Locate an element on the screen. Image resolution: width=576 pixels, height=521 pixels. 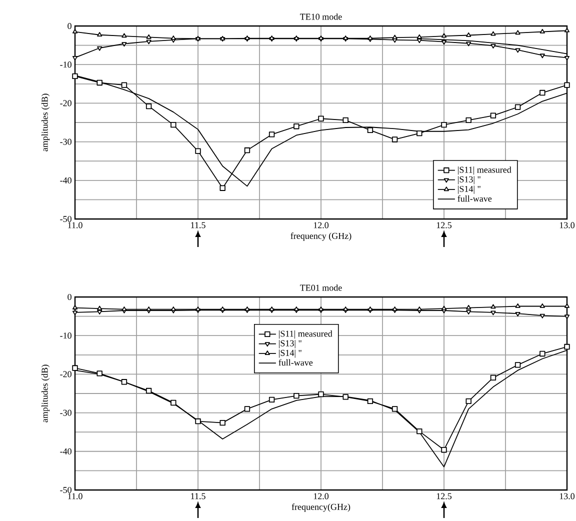
x-axis-title: frequency (GHz) is located at coordinates (321, 236).